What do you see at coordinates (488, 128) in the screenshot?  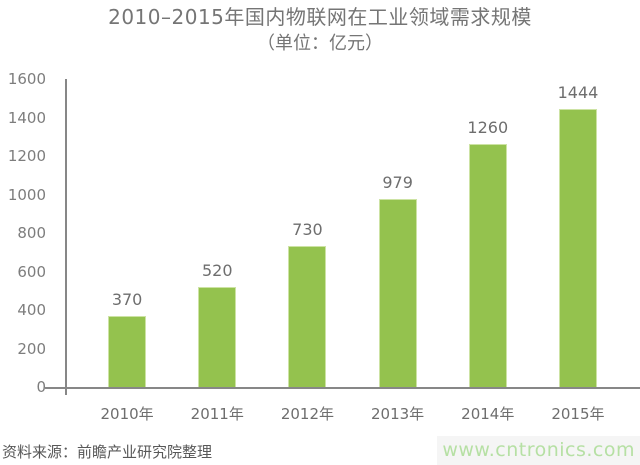 I see `bar-value-label: 1260` at bounding box center [488, 128].